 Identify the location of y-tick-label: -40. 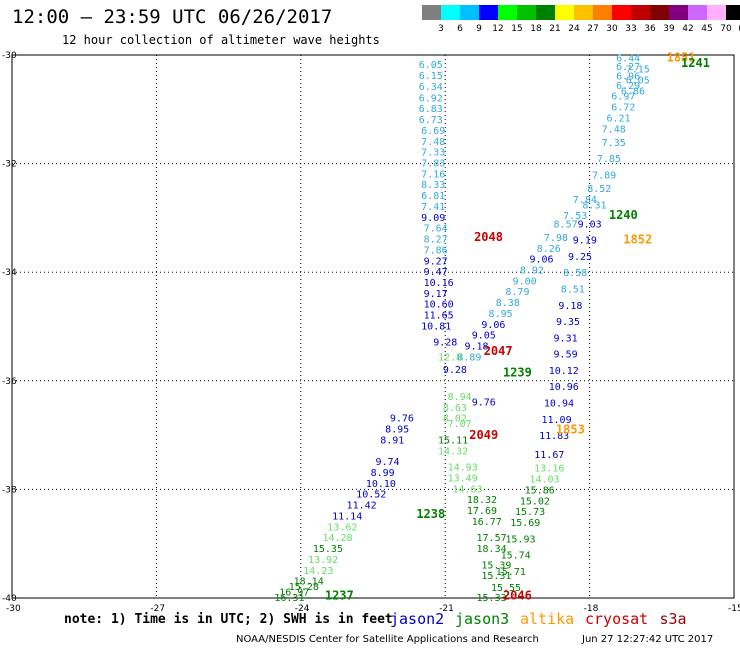
(9, 599).